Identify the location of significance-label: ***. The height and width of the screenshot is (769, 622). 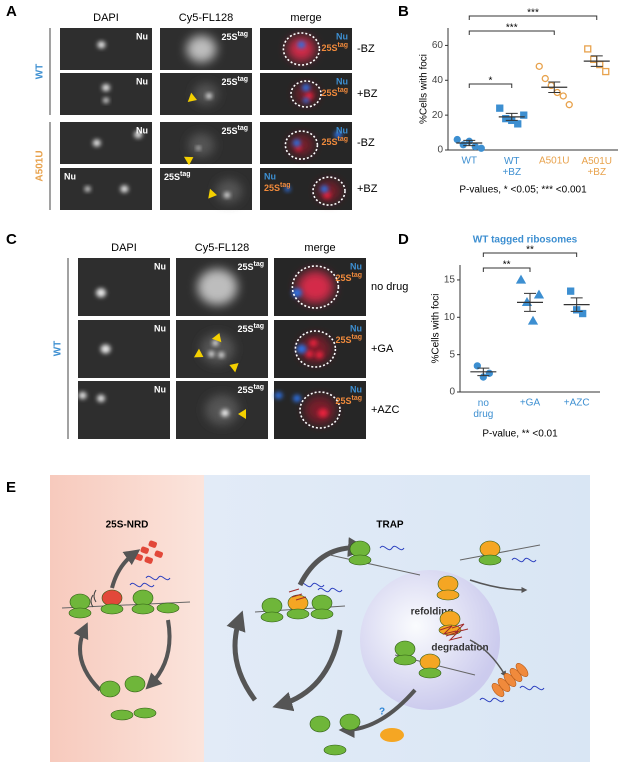
(512, 28).